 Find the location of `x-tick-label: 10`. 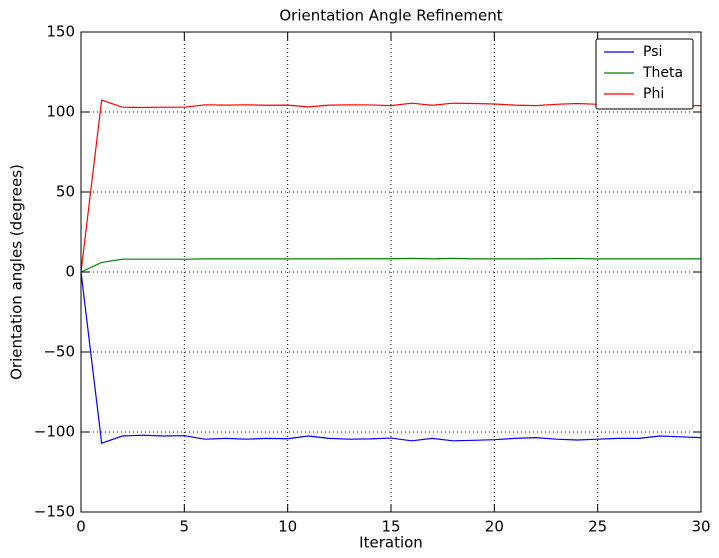

x-tick-label: 10 is located at coordinates (287, 527).